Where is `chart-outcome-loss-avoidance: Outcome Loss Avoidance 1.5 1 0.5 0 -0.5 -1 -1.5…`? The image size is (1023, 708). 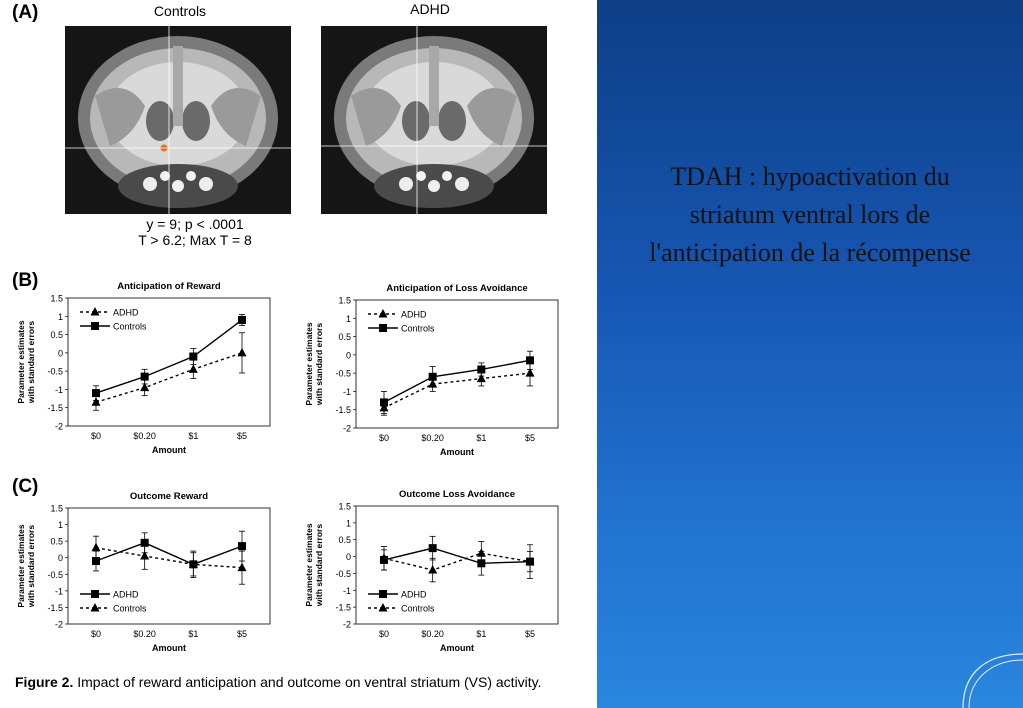 chart-outcome-loss-avoidance: Outcome Loss Avoidance 1.5 1 0.5 0 -0.5 -1 -1.5… is located at coordinates (431, 571).